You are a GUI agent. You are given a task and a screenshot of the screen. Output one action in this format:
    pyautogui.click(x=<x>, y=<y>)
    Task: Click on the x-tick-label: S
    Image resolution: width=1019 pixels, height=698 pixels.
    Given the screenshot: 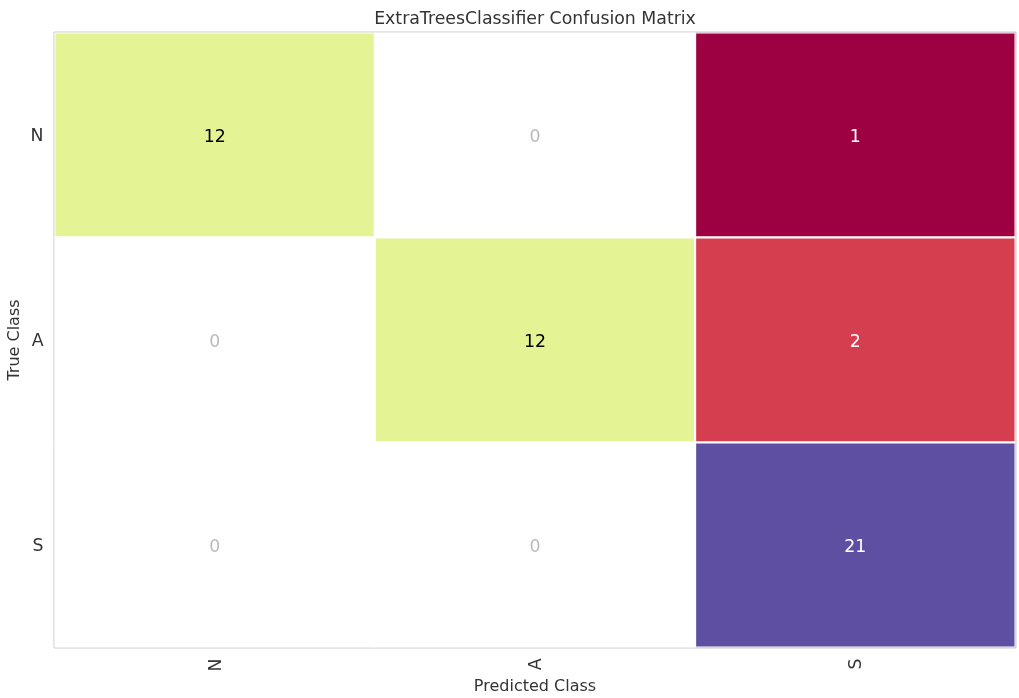 What is the action you would take?
    pyautogui.click(x=855, y=664)
    